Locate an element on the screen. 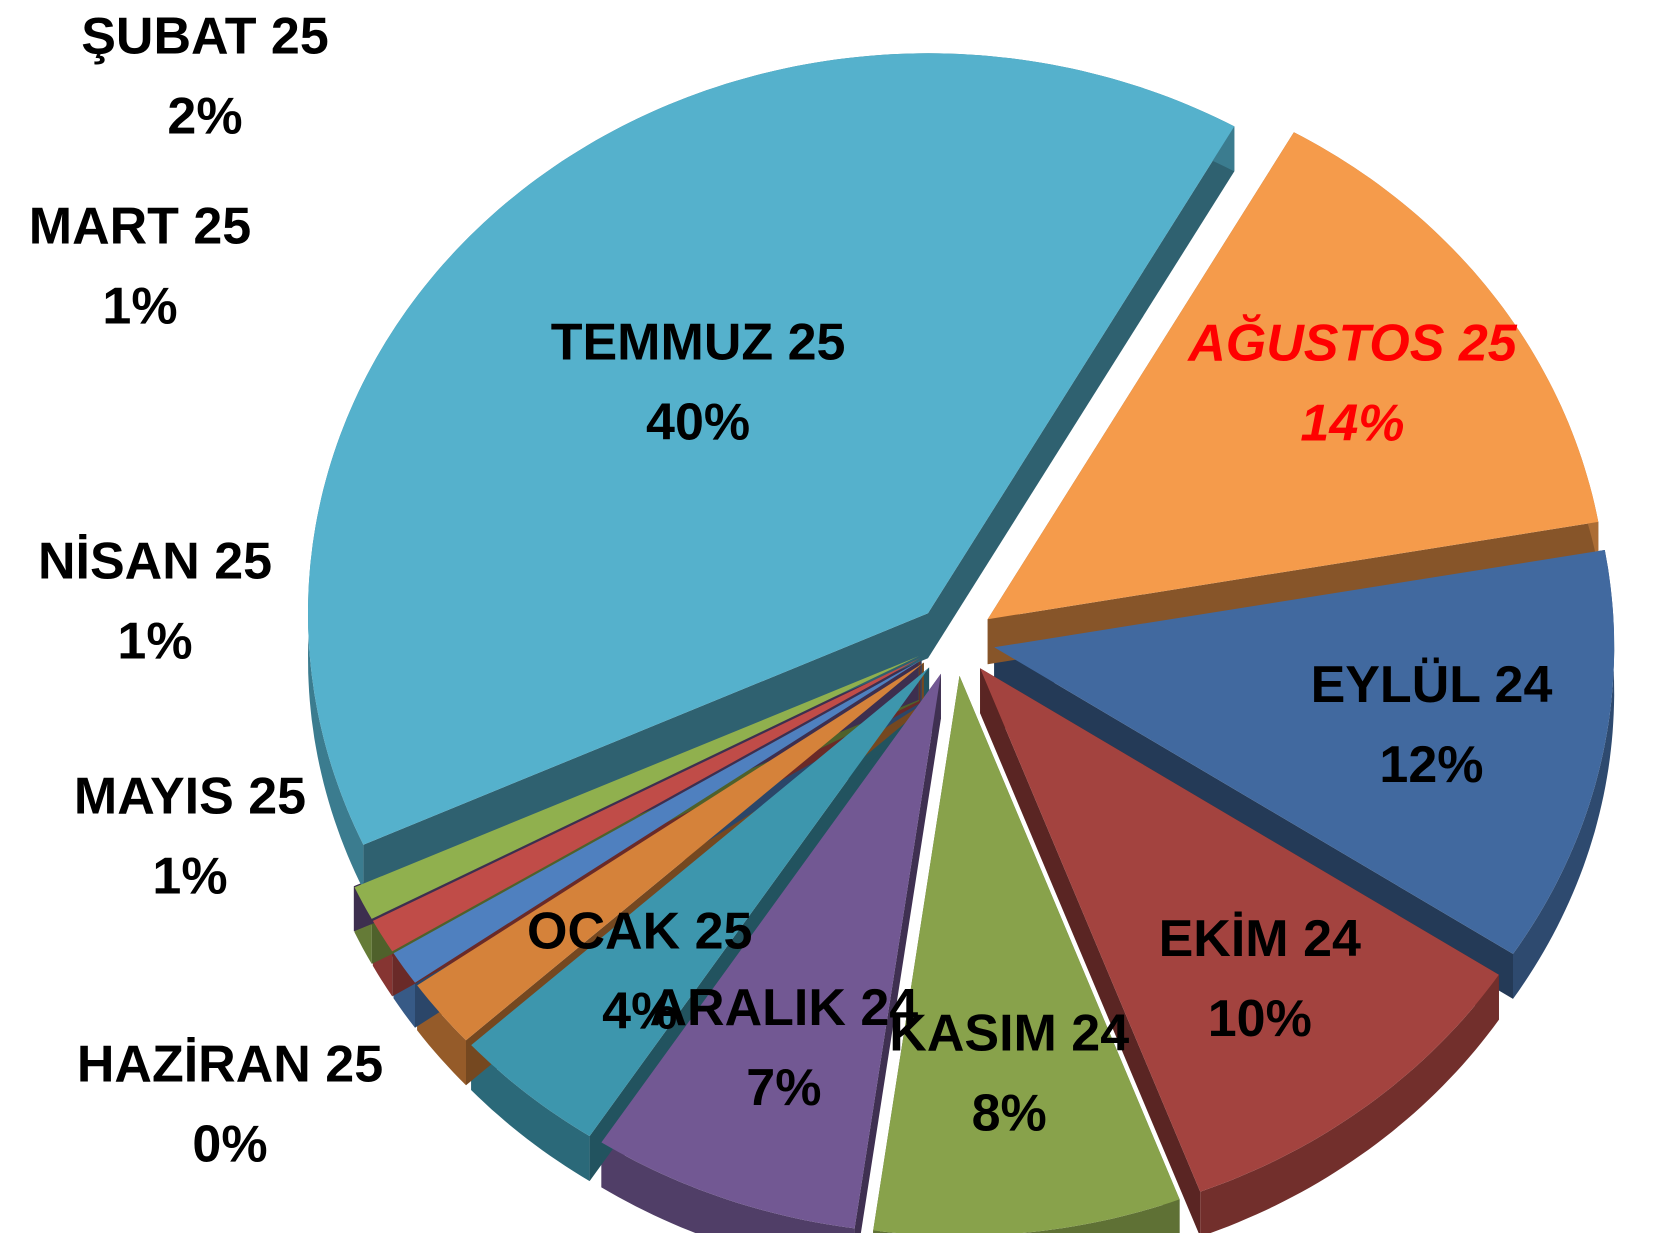 Image resolution: width=1661 pixels, height=1233 pixels. category-label: MAYIS 25 is located at coordinates (190, 797).